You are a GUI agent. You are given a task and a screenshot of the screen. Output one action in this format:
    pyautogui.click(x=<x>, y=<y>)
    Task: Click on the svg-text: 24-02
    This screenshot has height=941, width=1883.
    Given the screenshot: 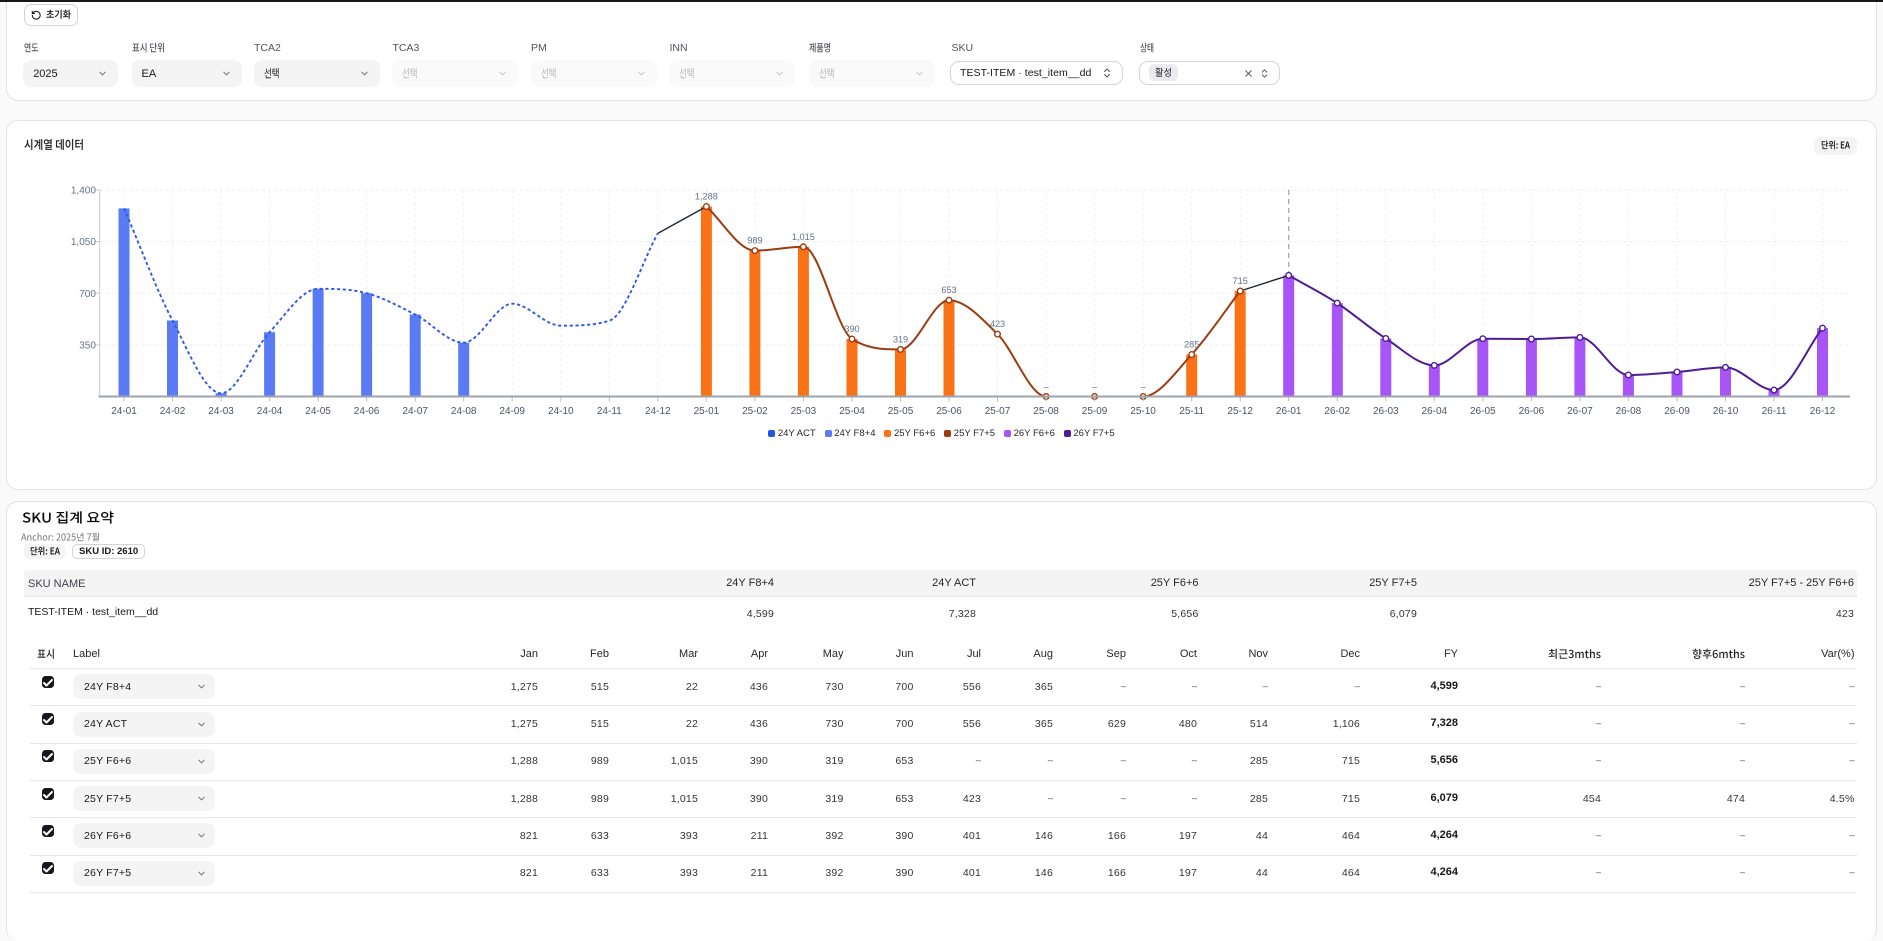 What is the action you would take?
    pyautogui.click(x=173, y=411)
    